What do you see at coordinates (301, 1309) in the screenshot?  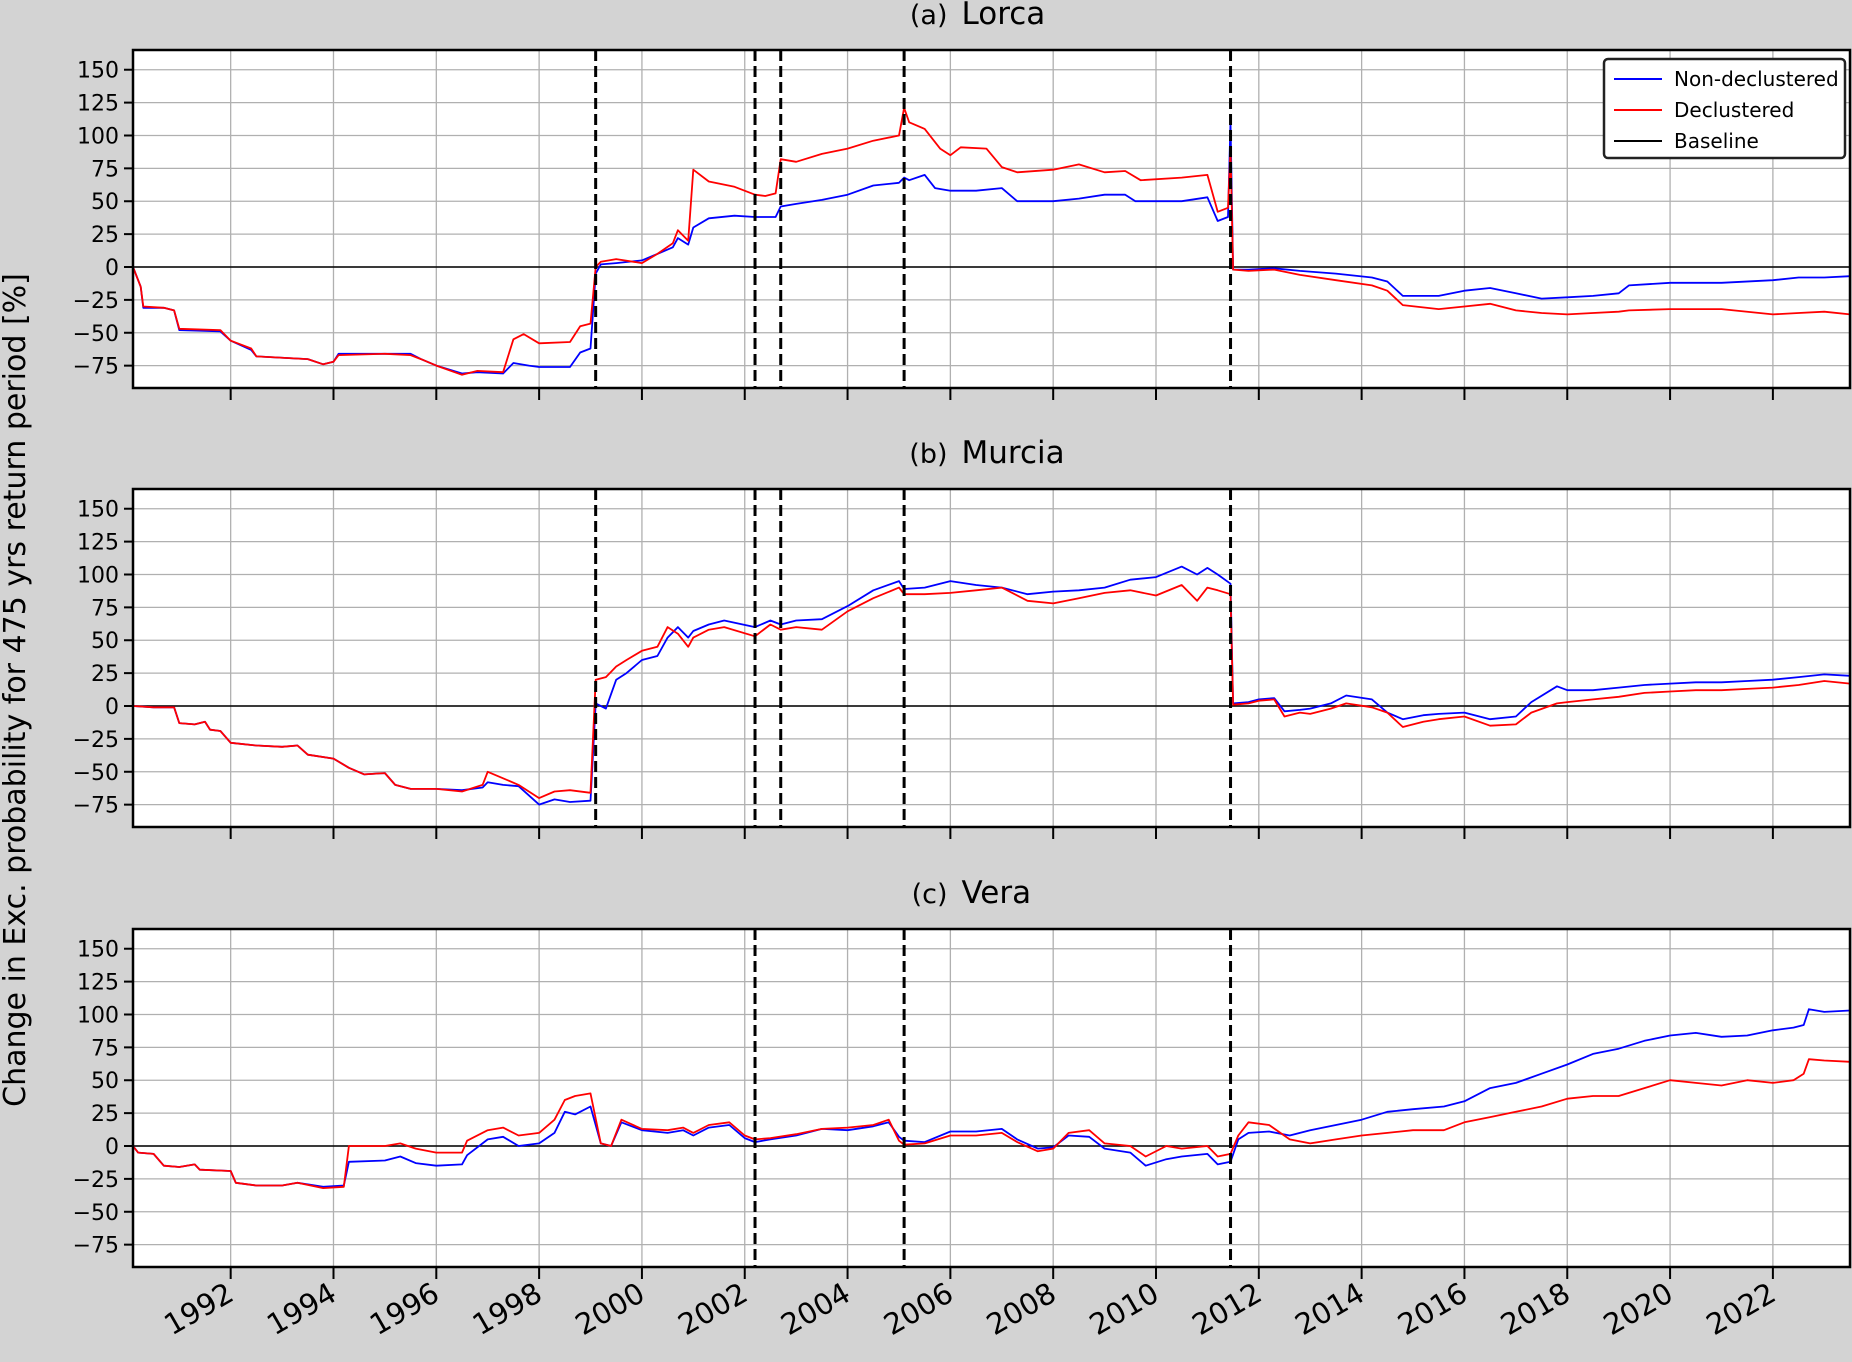 I see `x-tick-label: 1994` at bounding box center [301, 1309].